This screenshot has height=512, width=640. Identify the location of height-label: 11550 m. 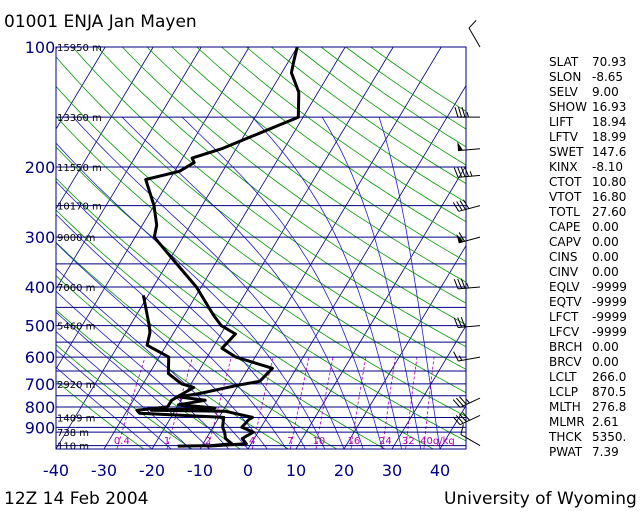
(79, 168).